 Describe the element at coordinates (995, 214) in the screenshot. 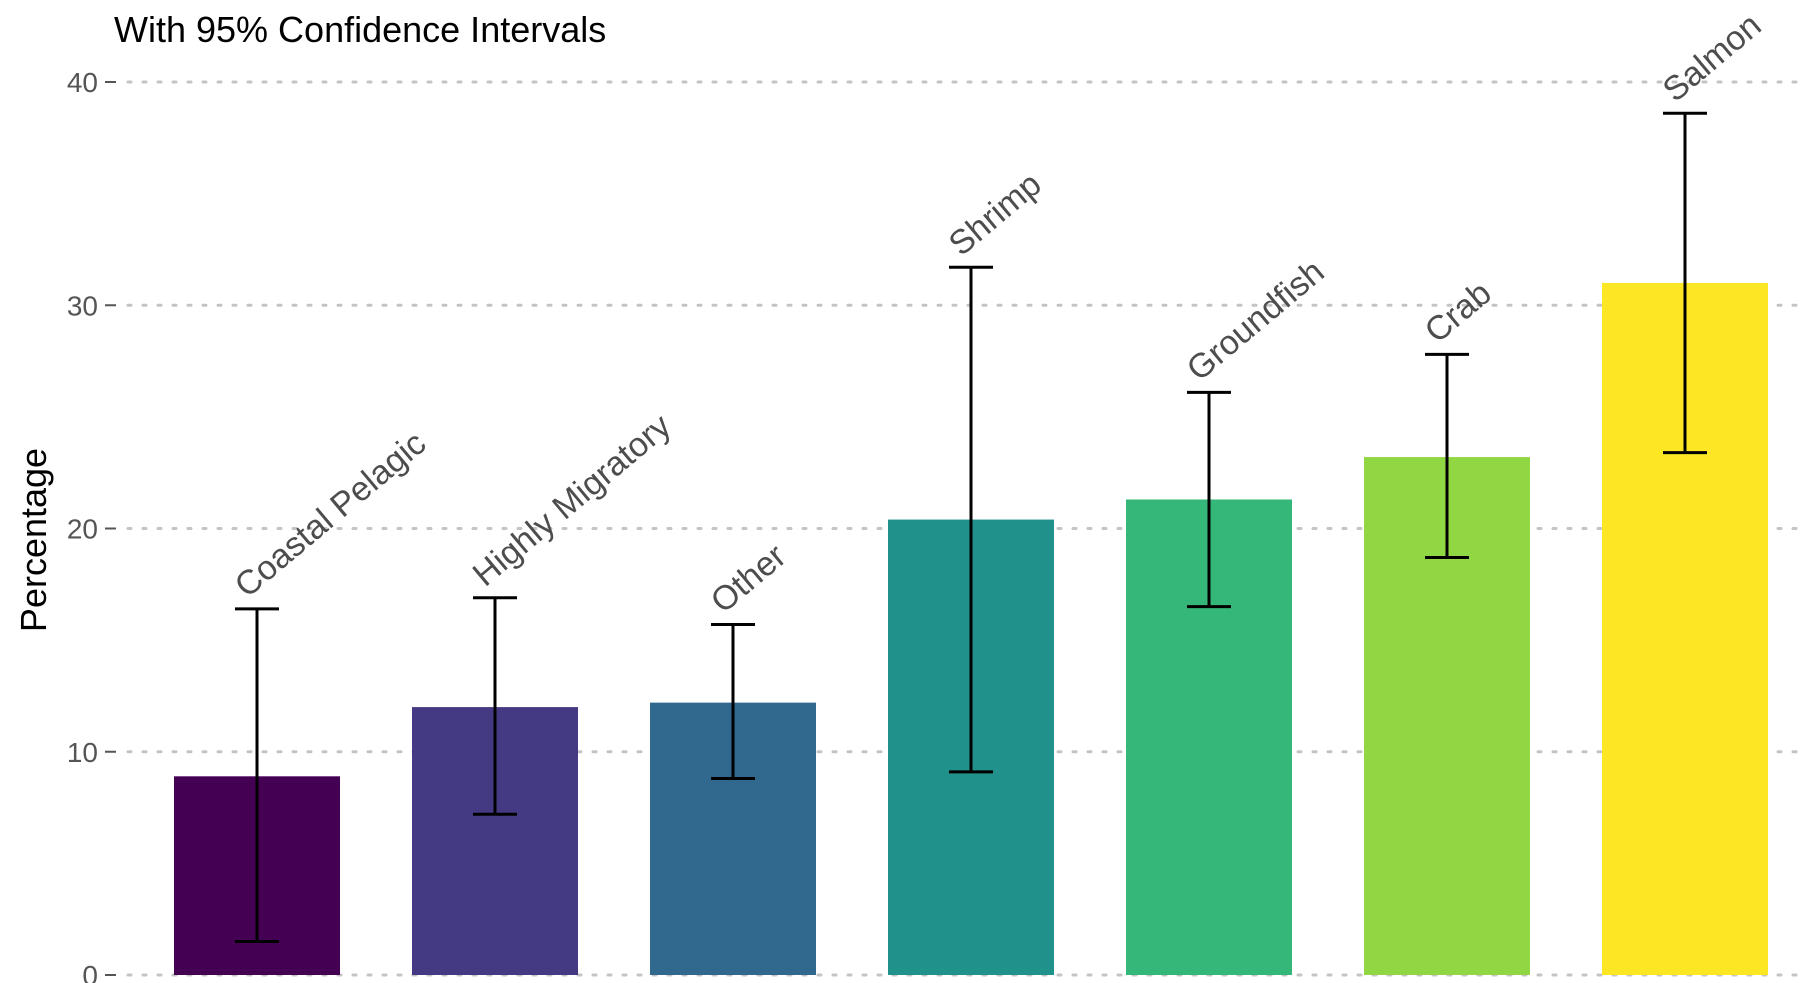

I see `category-label-shrimp: Shrimp` at that location.